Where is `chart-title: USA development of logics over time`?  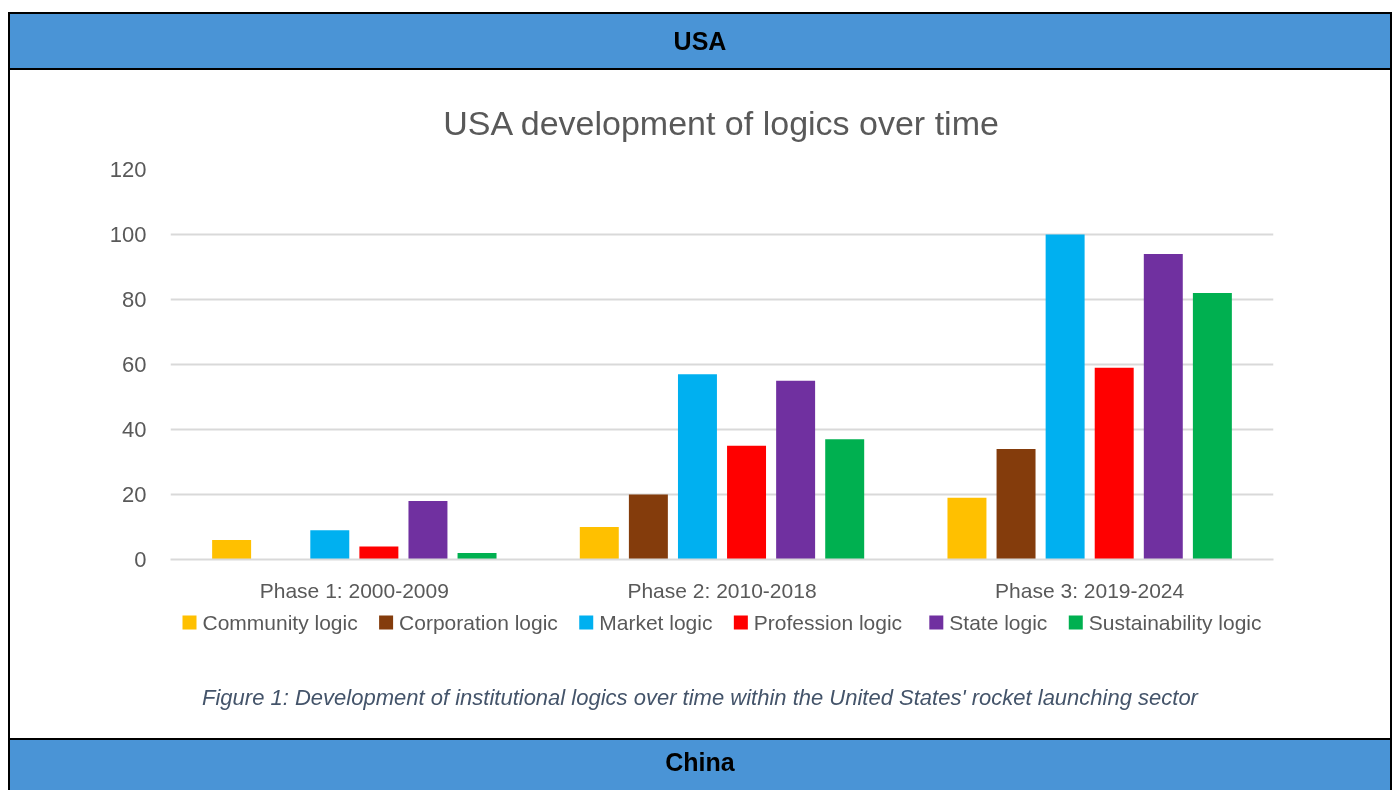
chart-title: USA development of logics over time is located at coordinates (721, 122).